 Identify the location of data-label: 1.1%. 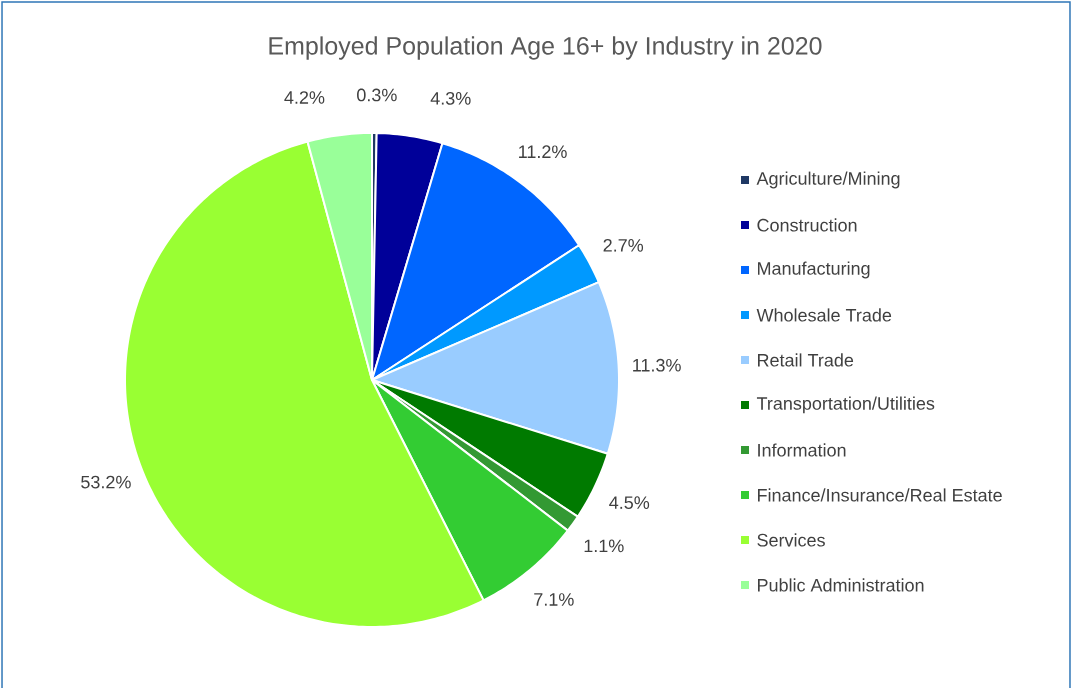
(604, 546).